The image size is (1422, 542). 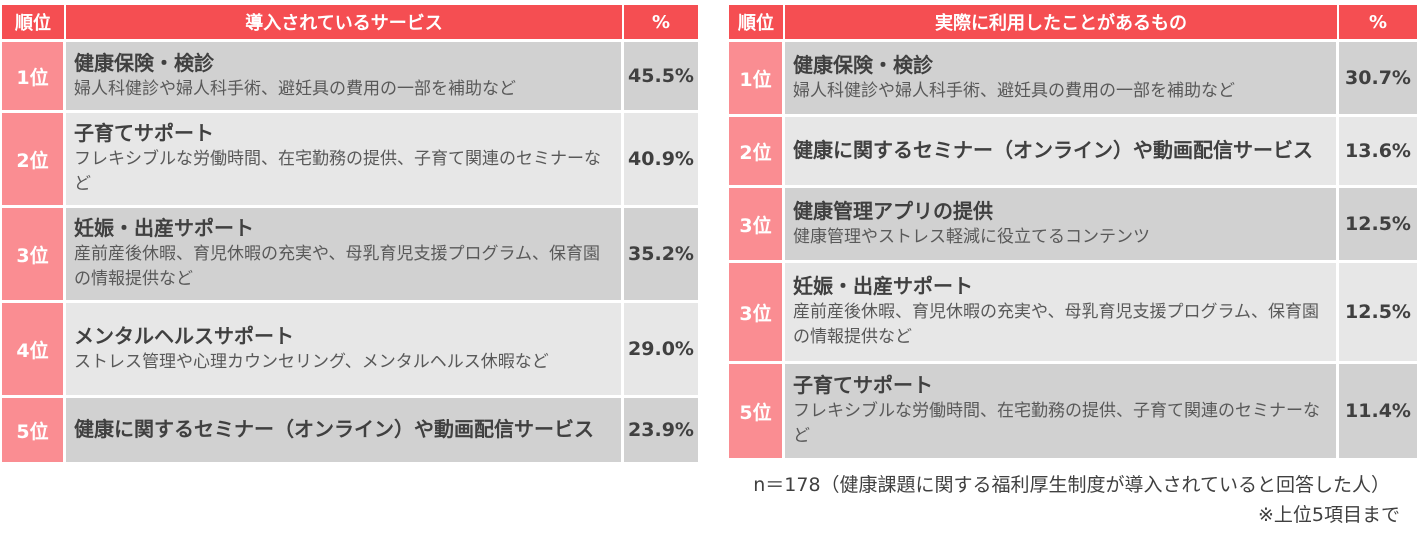 What do you see at coordinates (661, 76) in the screenshot?
I see `percent-cell: 45.5%` at bounding box center [661, 76].